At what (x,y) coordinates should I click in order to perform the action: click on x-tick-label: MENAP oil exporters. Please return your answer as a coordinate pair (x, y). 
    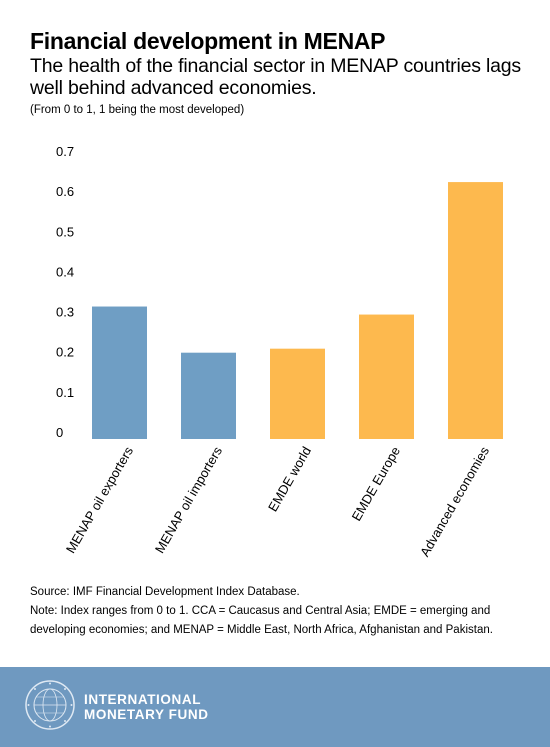
    Looking at the image, I should click on (99, 500).